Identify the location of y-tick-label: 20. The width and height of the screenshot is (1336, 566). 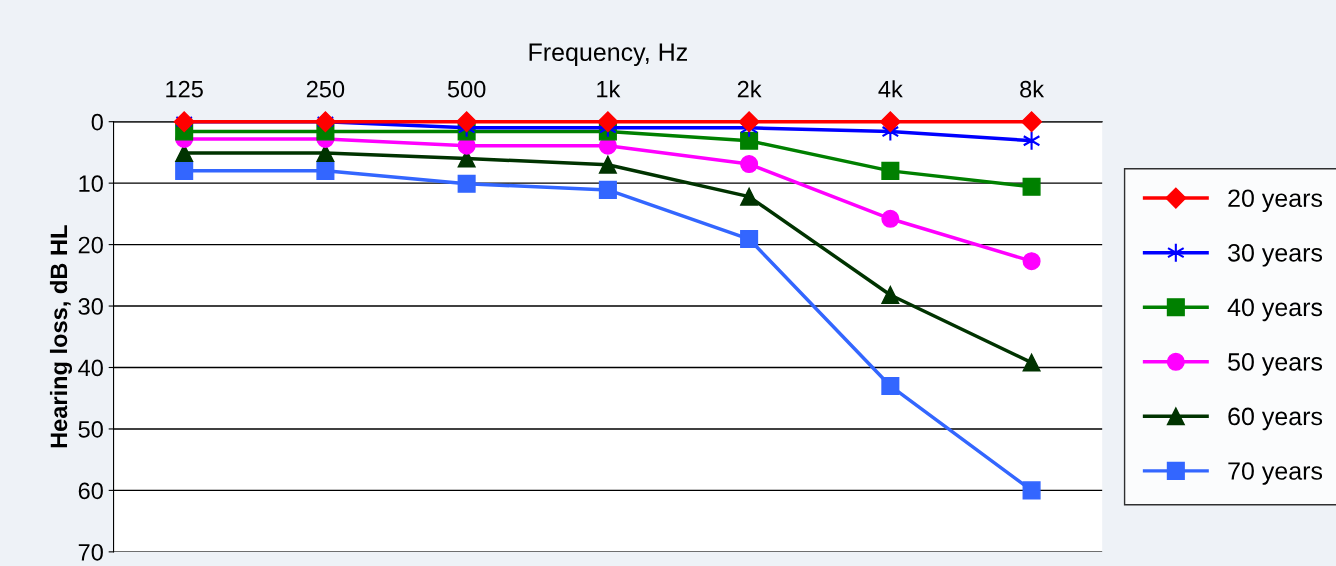
(90, 245).